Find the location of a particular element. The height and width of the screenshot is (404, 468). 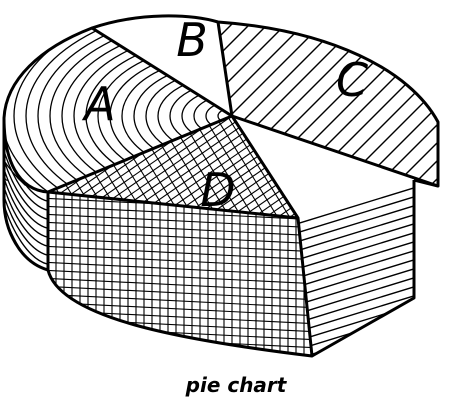

slice-label-b: B is located at coordinates (192, 40).